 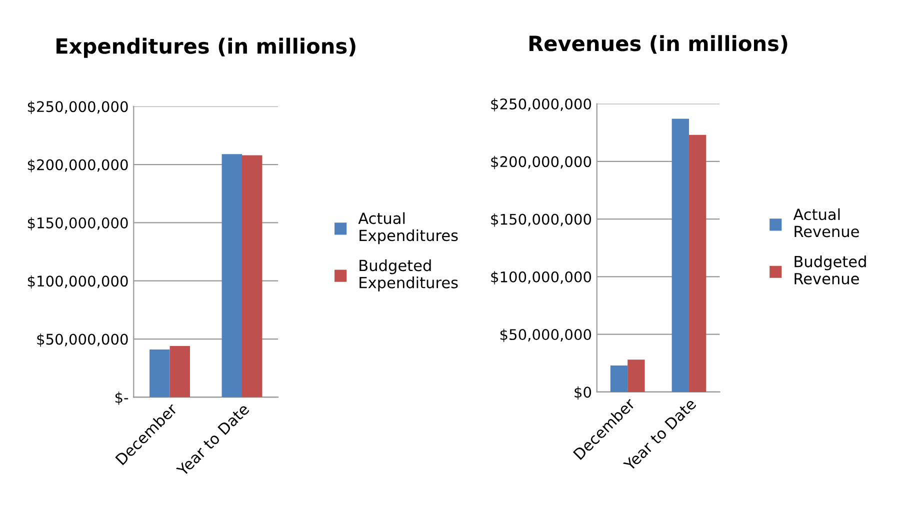 I want to click on y-tick-label: $0, so click(x=583, y=393).